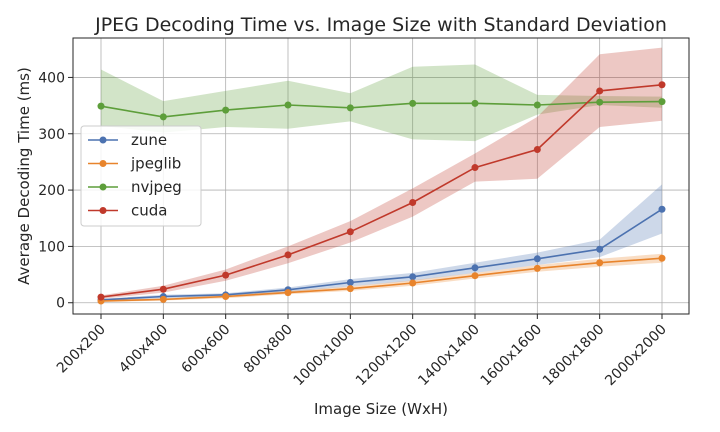 This screenshot has height=432, width=720. I want to click on legend-label: zune, so click(149, 140).